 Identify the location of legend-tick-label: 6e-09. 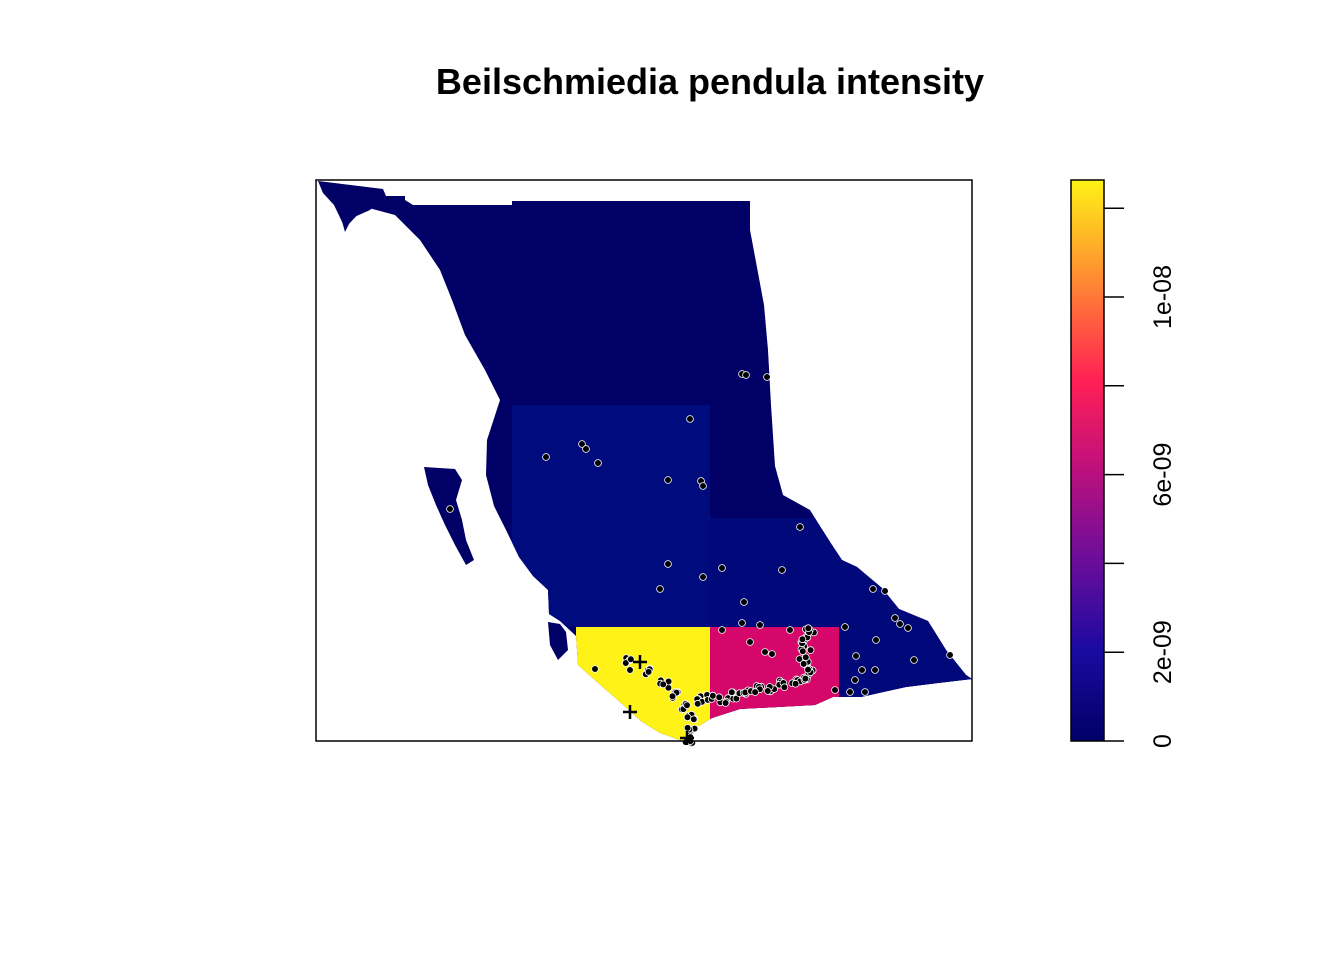
(1163, 475).